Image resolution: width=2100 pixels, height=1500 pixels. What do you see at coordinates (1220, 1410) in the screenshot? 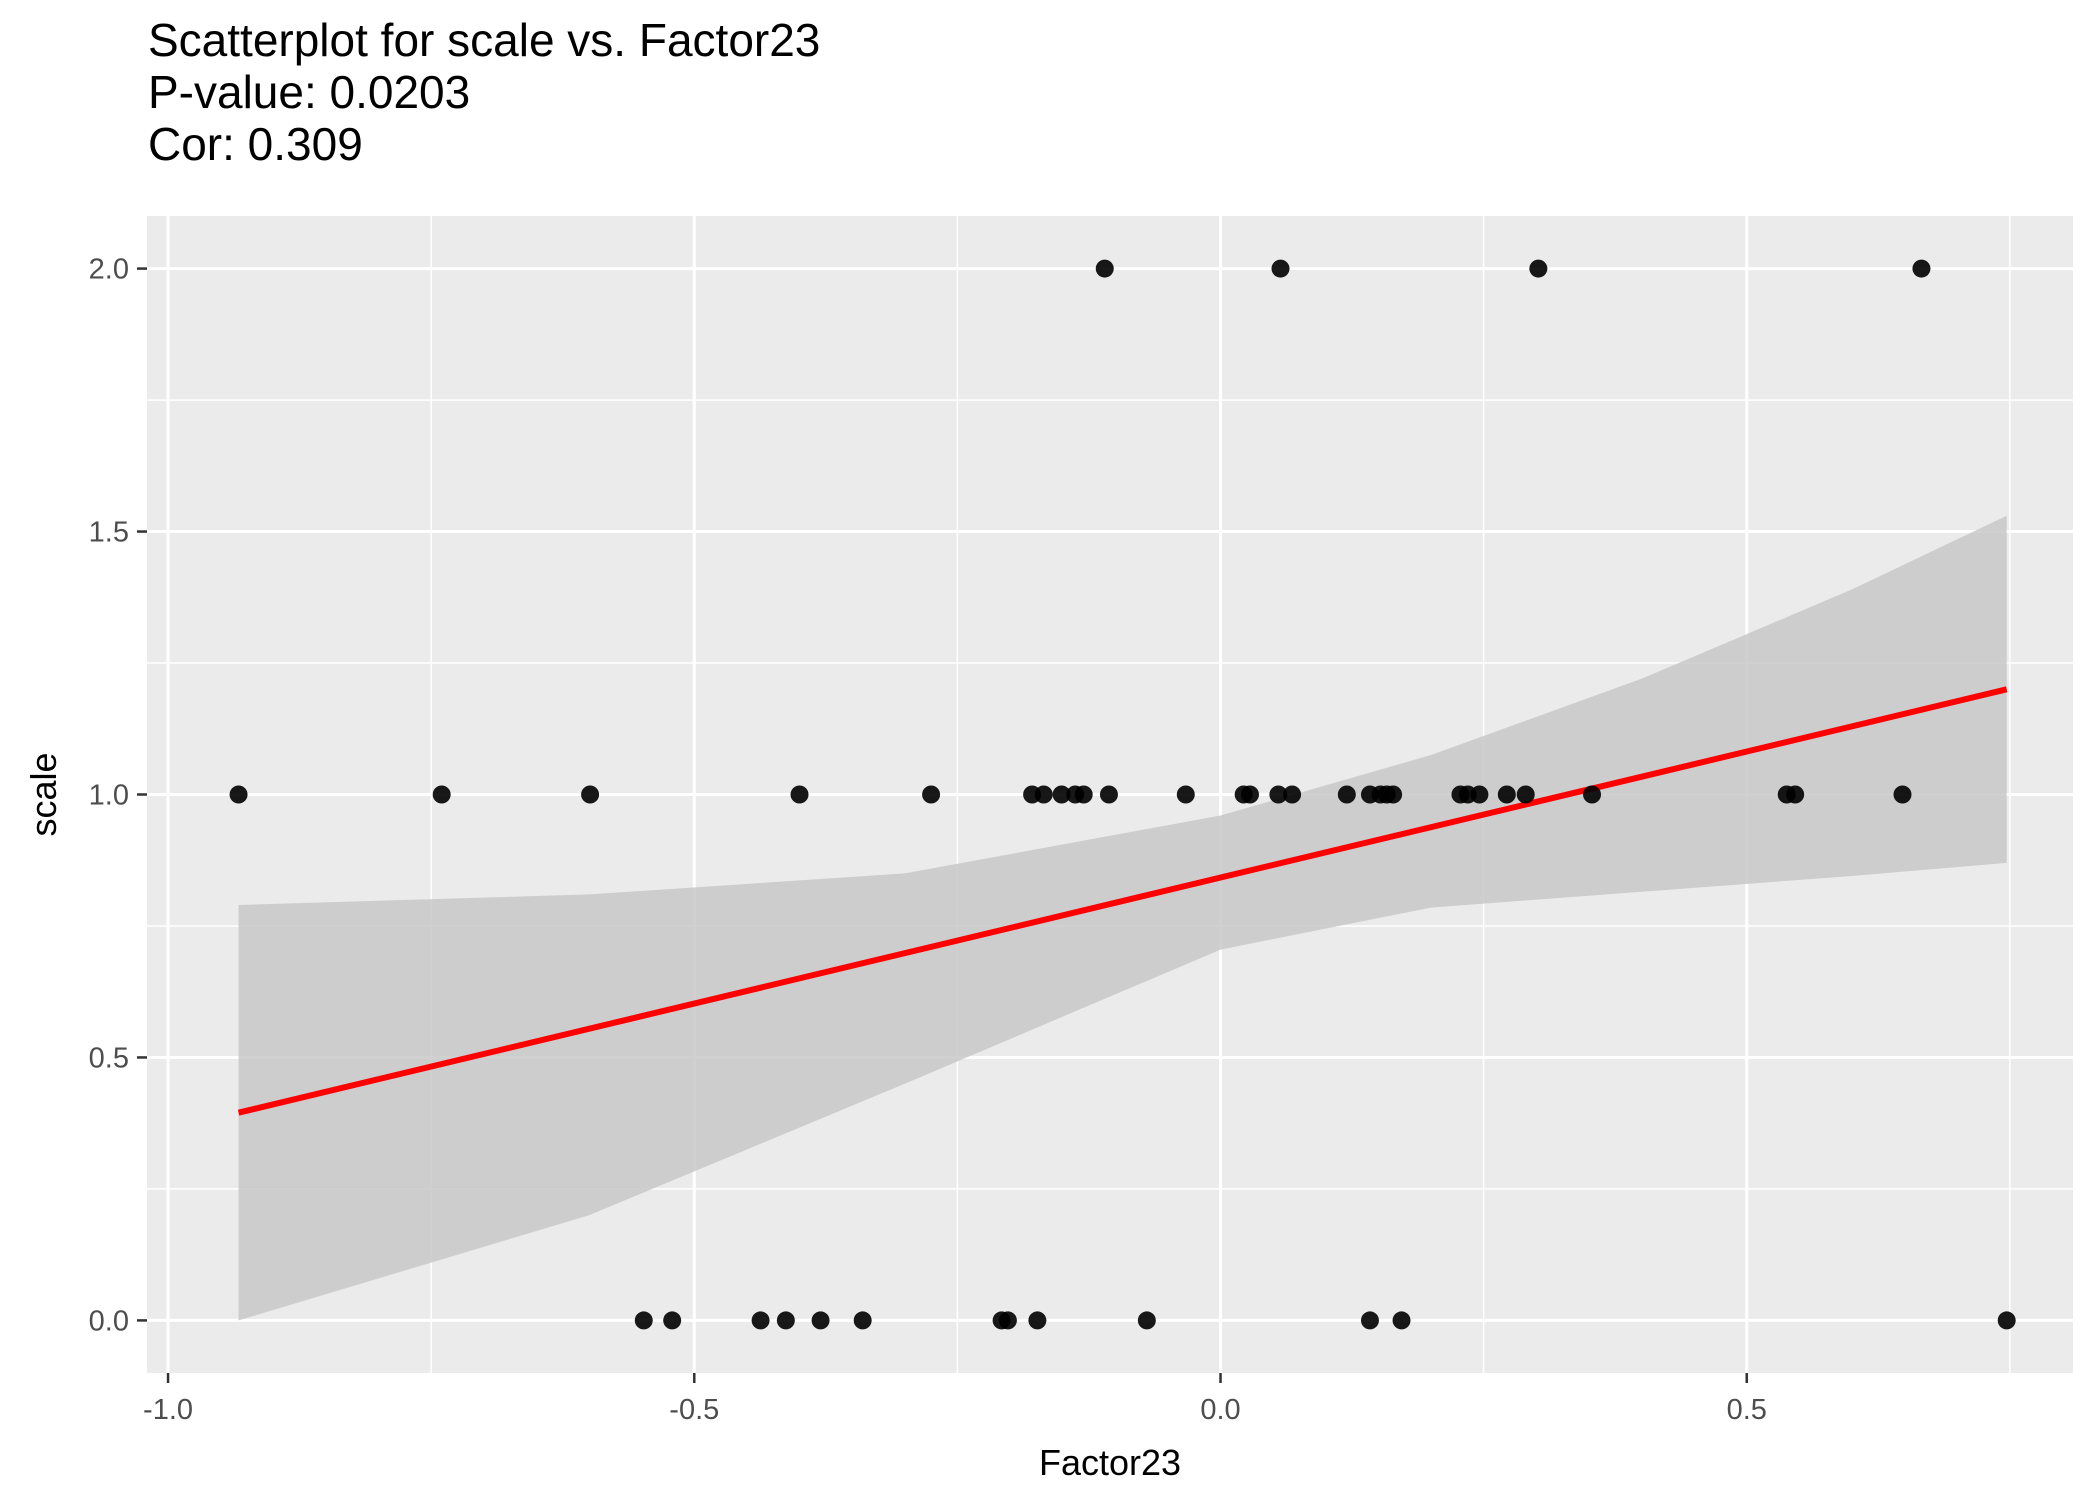
I see `x-tick-label: 0.0` at bounding box center [1220, 1410].